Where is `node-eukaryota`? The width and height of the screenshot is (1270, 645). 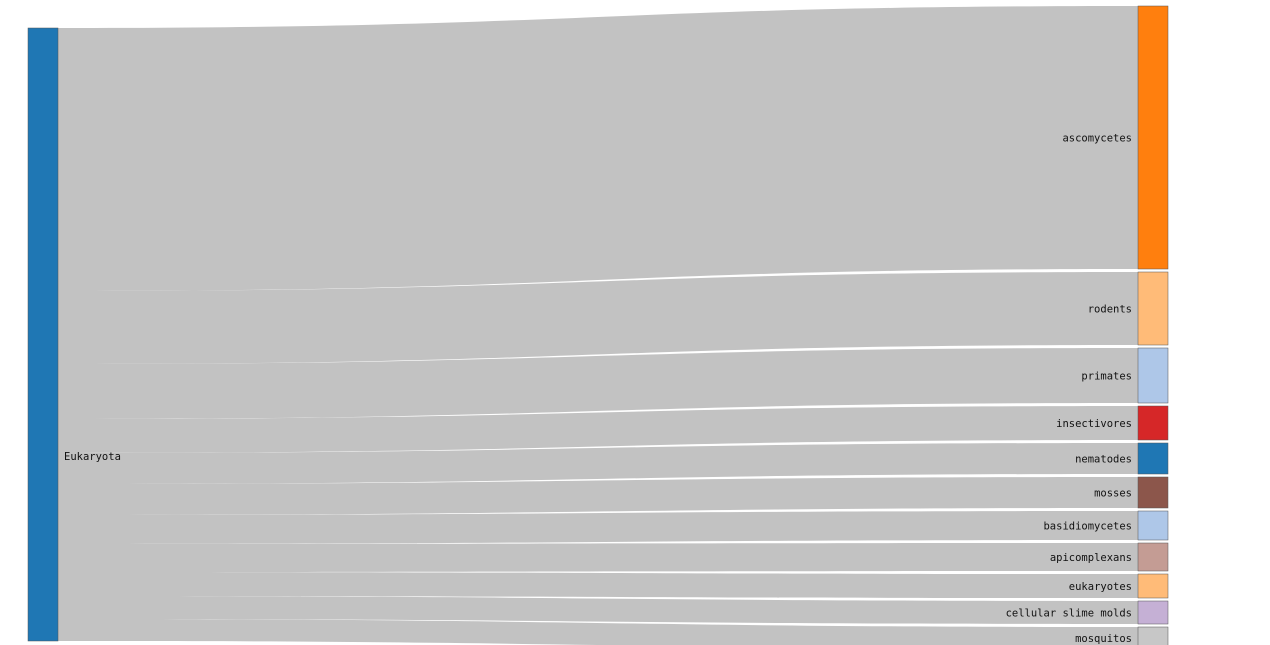 node-eukaryota is located at coordinates (43, 334).